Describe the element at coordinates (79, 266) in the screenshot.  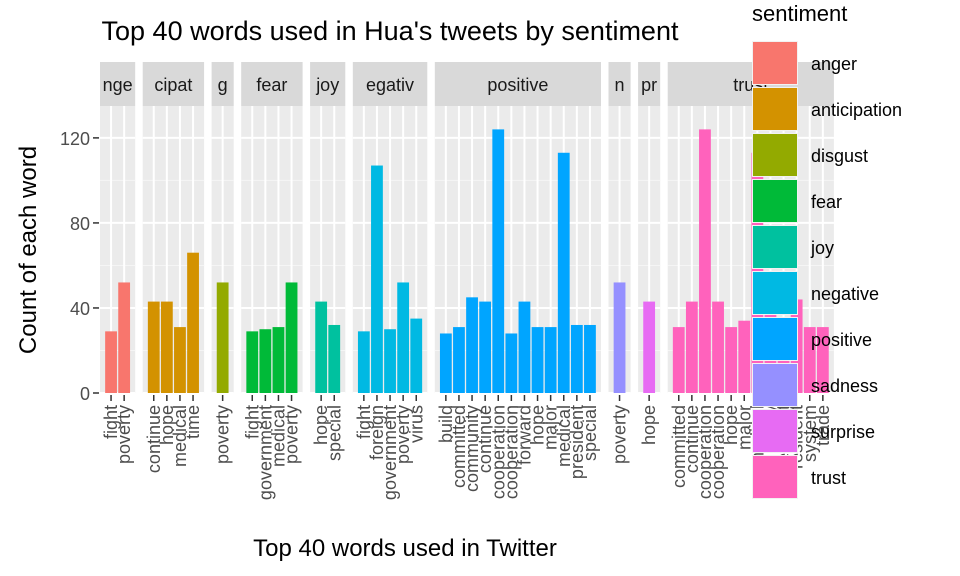
I see `y-axis: 0 40 80 120` at that location.